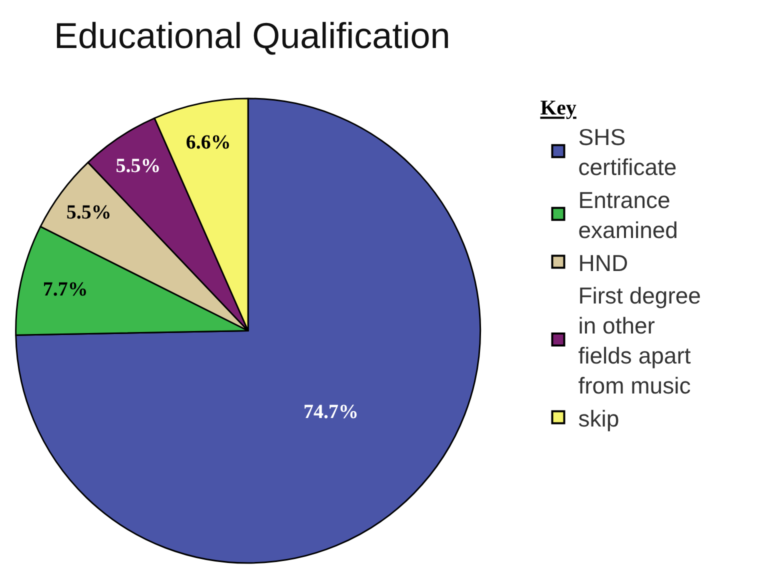 The image size is (764, 571). Describe the element at coordinates (252, 35) in the screenshot. I see `chart-title: Educational Qualification` at that location.